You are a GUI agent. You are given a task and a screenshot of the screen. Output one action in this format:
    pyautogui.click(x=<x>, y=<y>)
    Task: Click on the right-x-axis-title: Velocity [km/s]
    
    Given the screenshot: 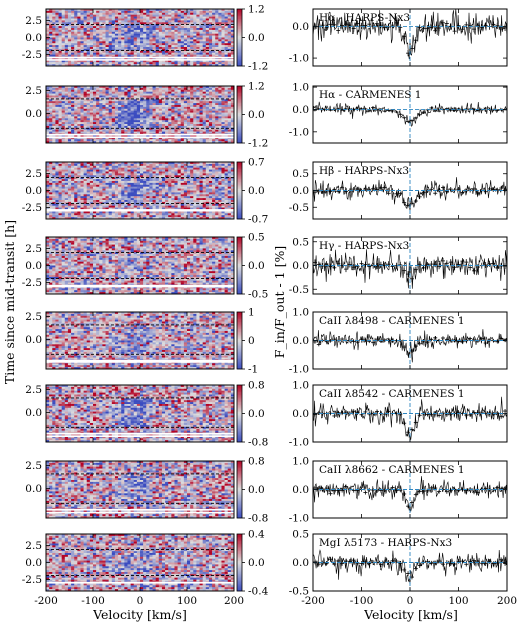 What is the action you would take?
    pyautogui.click(x=410, y=614)
    